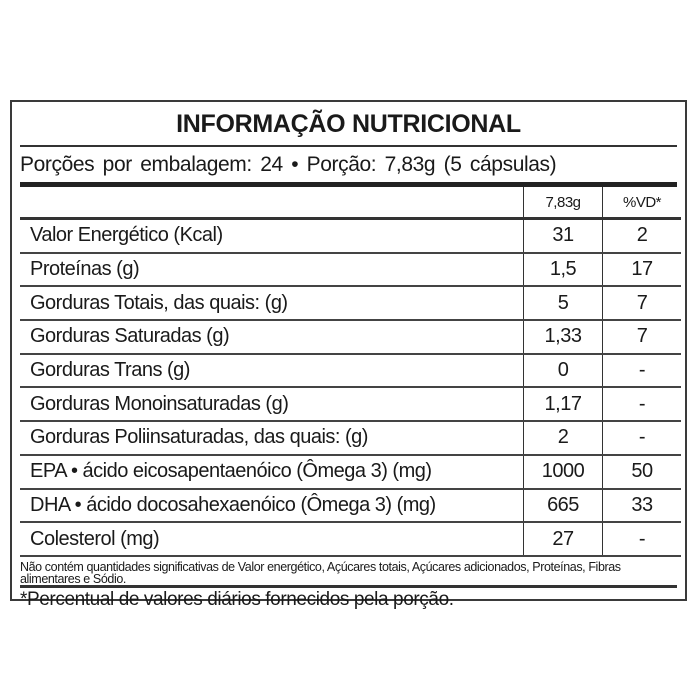 Image resolution: width=700 pixels, height=700 pixels. Describe the element at coordinates (563, 472) in the screenshot. I see `nutrient-amount: 1000` at that location.